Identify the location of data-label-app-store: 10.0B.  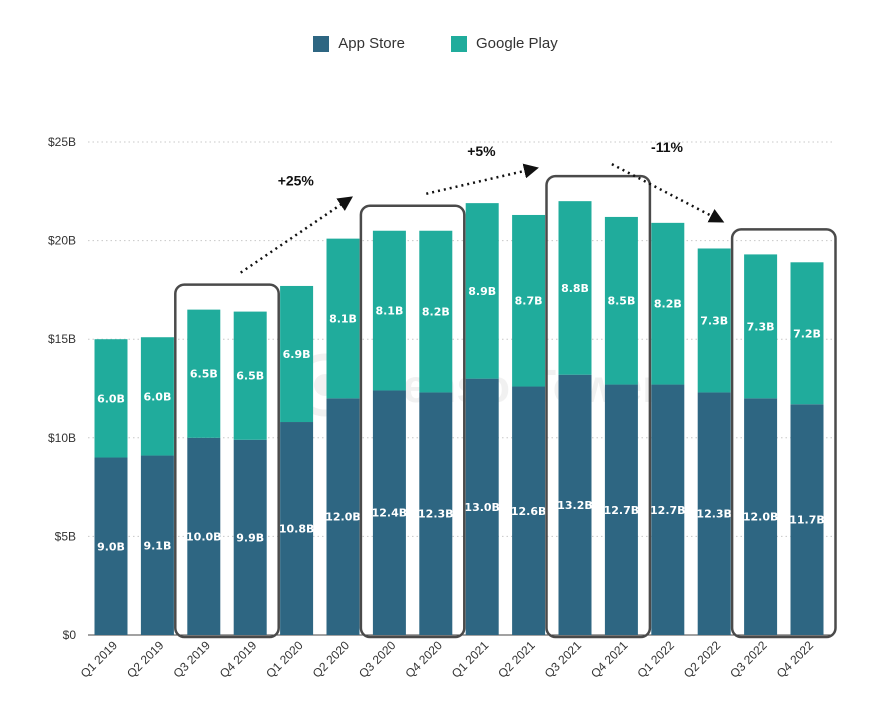
(204, 536).